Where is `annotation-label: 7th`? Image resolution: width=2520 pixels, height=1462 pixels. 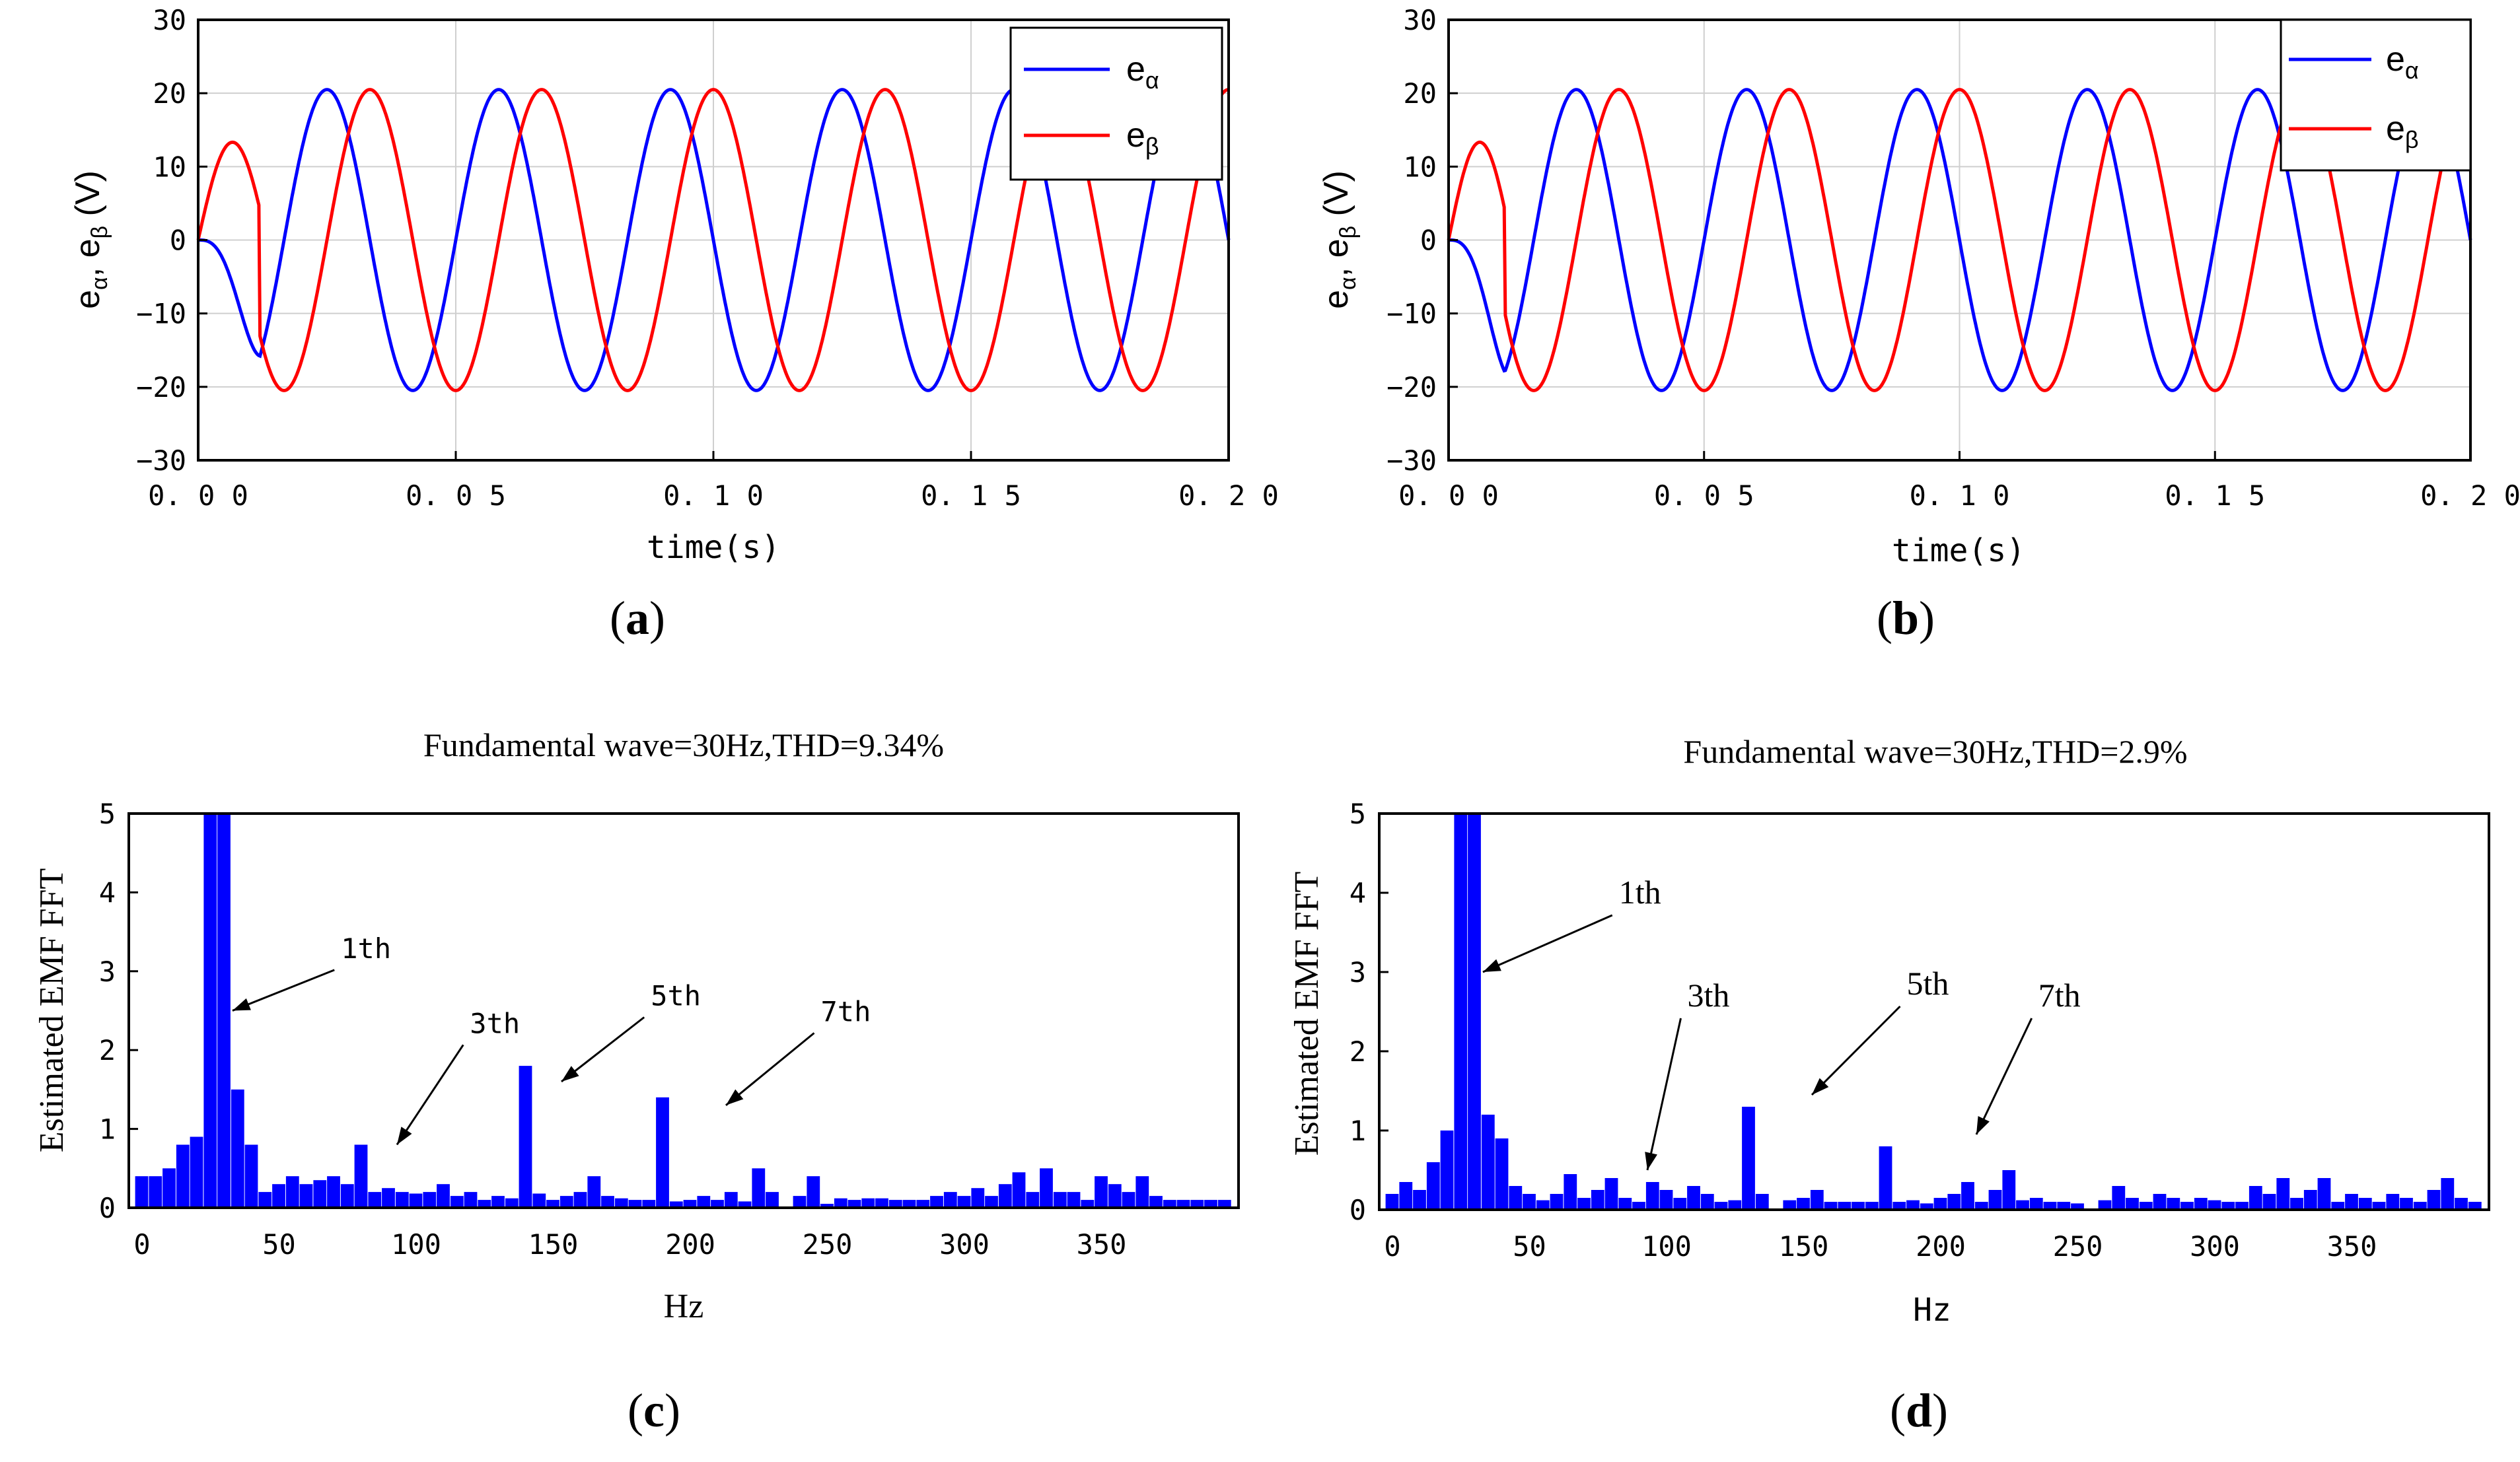 annotation-label: 7th is located at coordinates (846, 1011).